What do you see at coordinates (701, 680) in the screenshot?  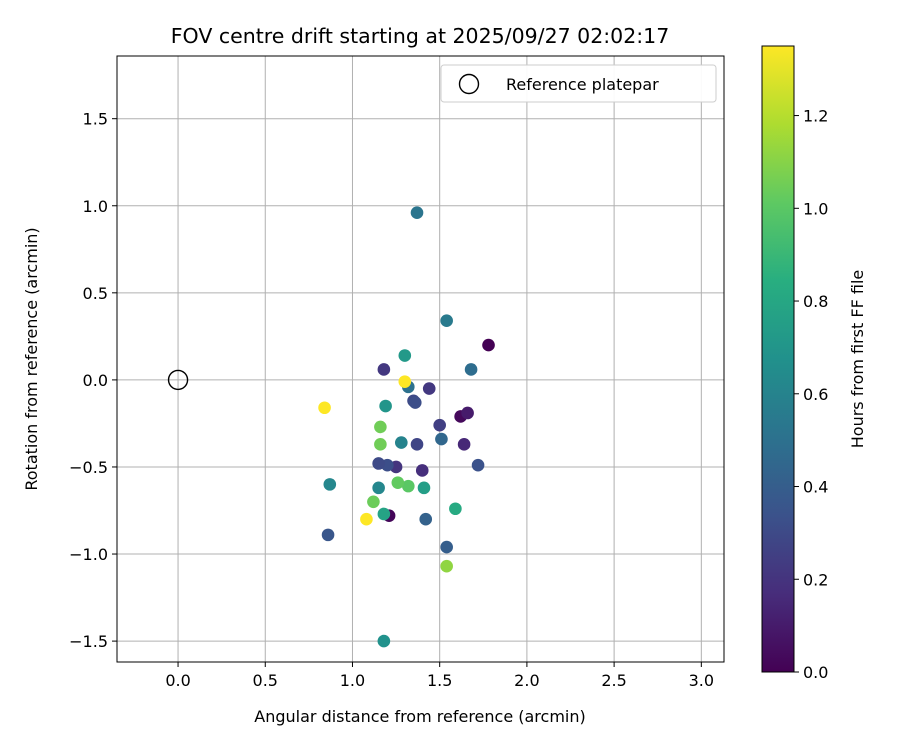 I see `x-tick-label: 3.0` at bounding box center [701, 680].